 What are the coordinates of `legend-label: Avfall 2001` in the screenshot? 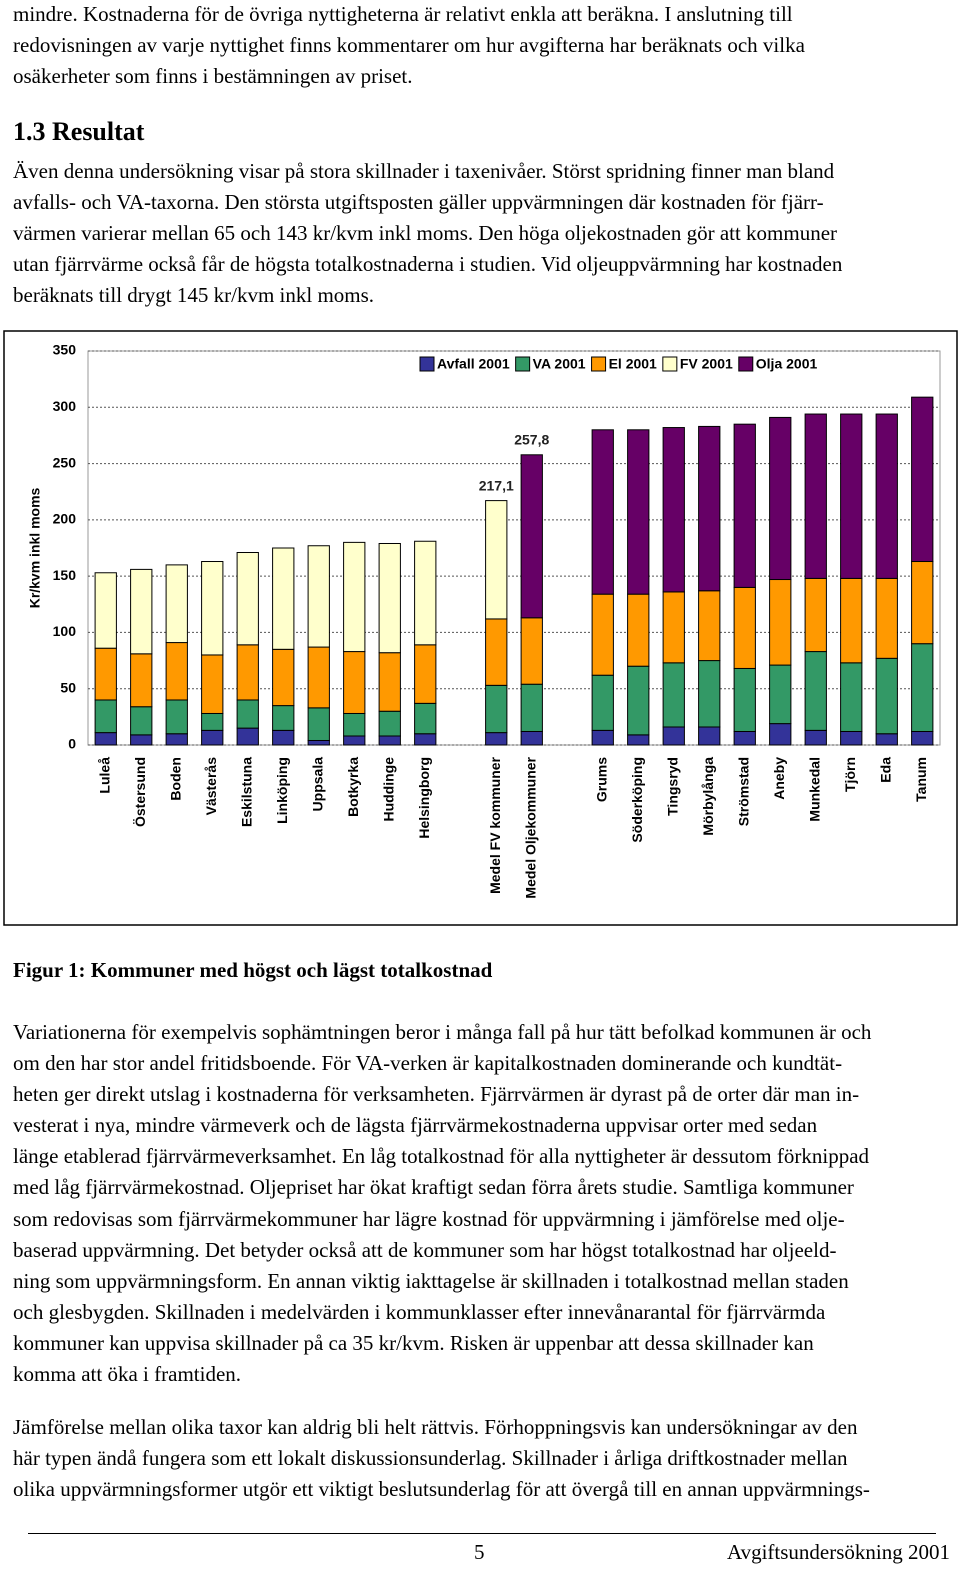 It's located at (473, 364).